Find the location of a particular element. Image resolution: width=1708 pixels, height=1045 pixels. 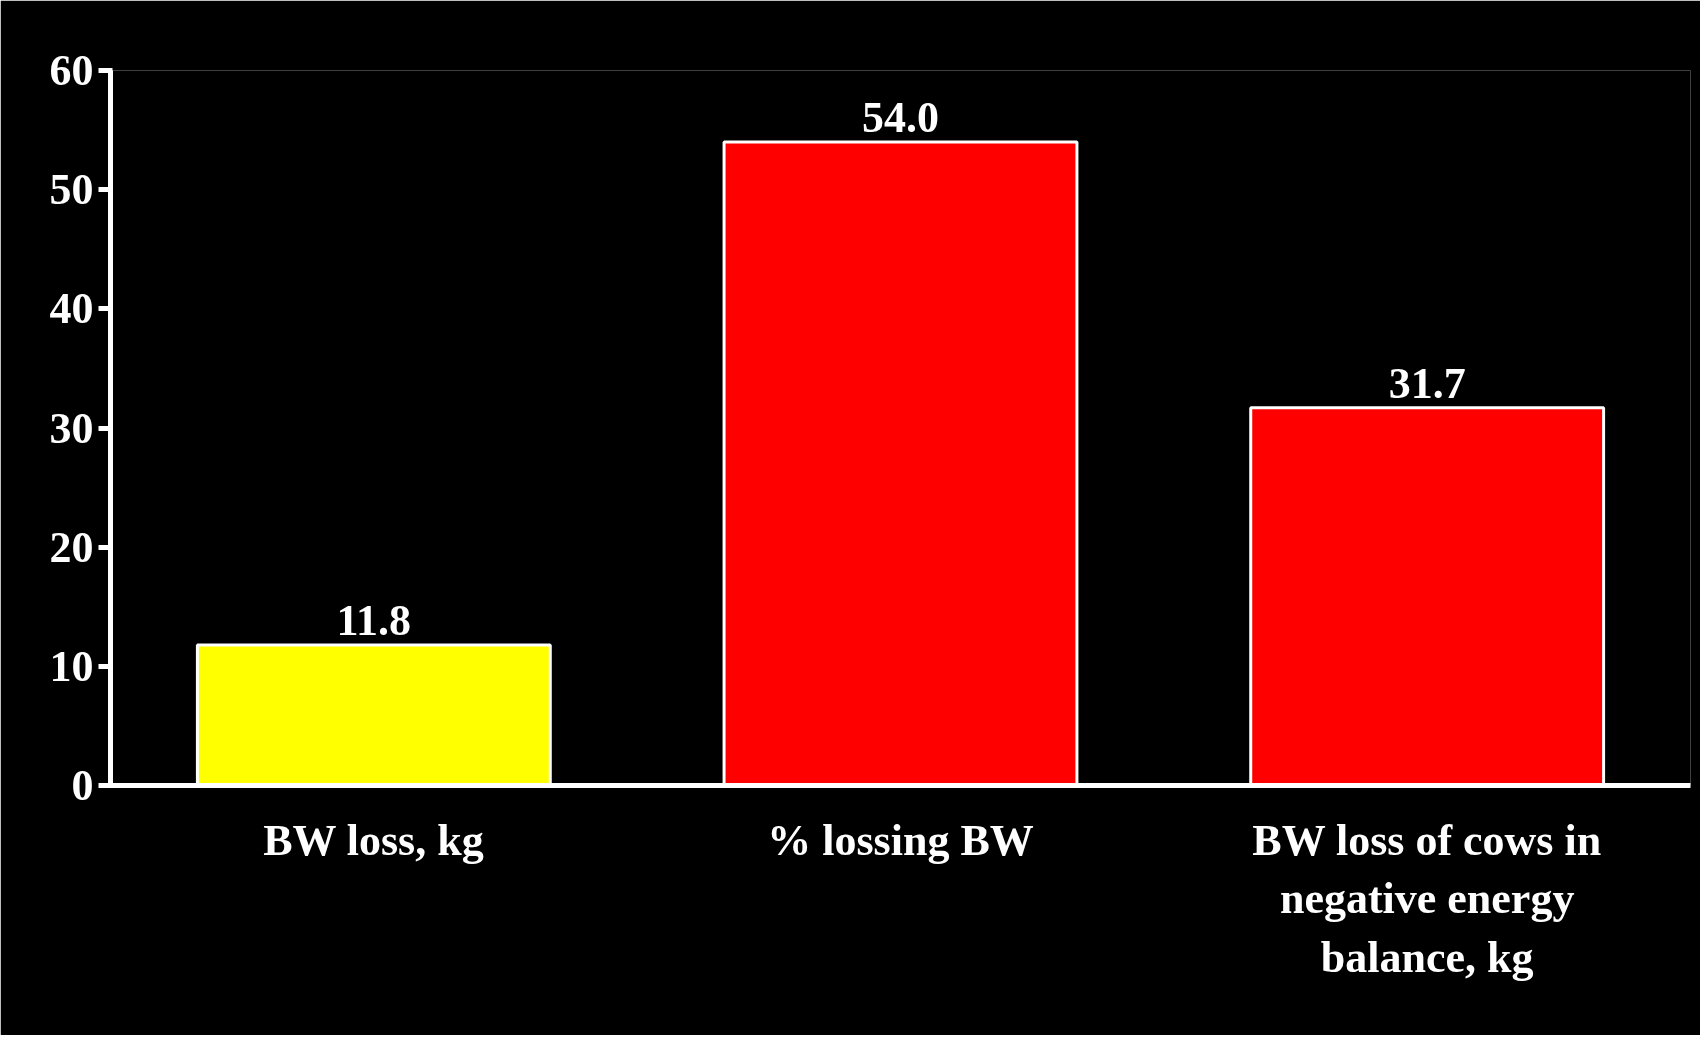

y-tick-label: 60 is located at coordinates (71, 70).